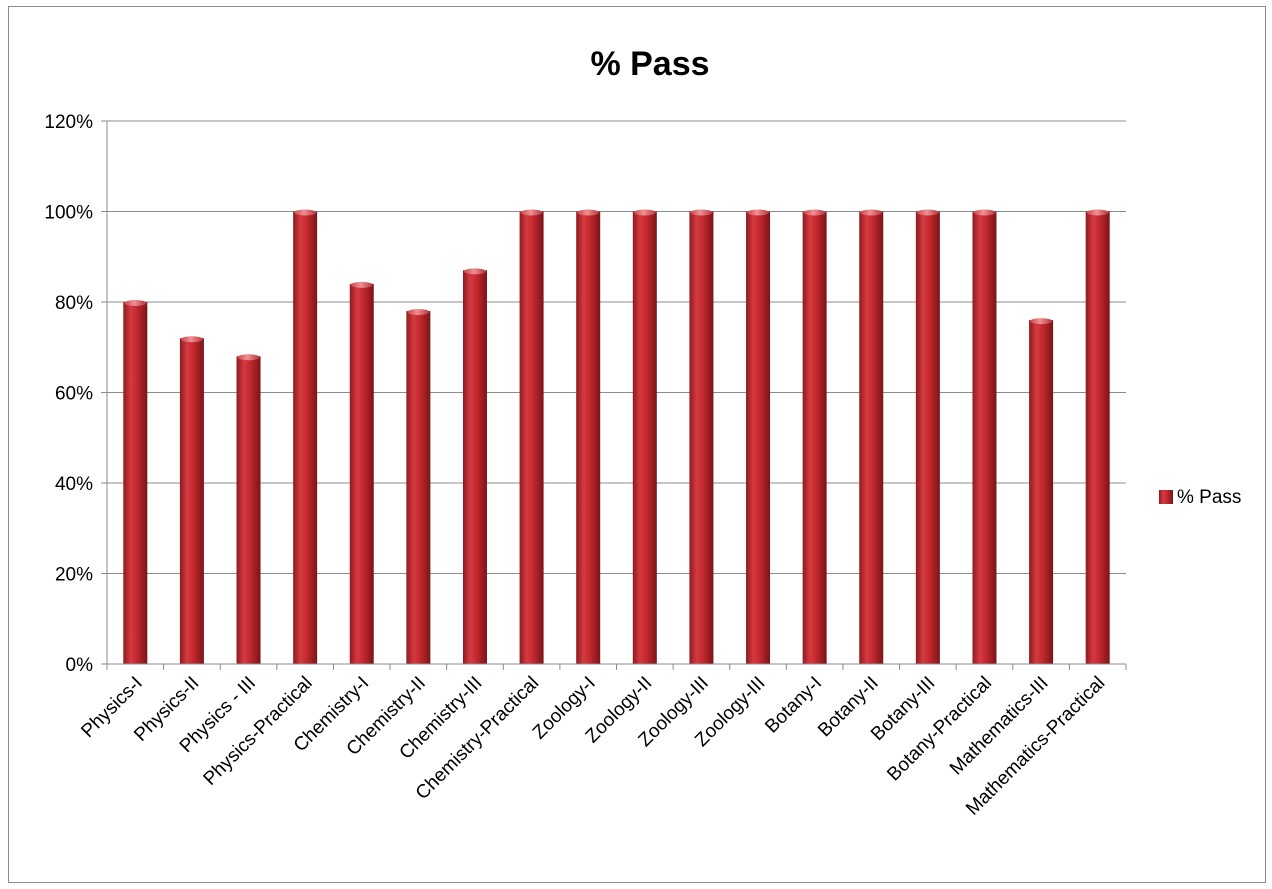  Describe the element at coordinates (74, 303) in the screenshot. I see `y-tick-label: 80%` at that location.